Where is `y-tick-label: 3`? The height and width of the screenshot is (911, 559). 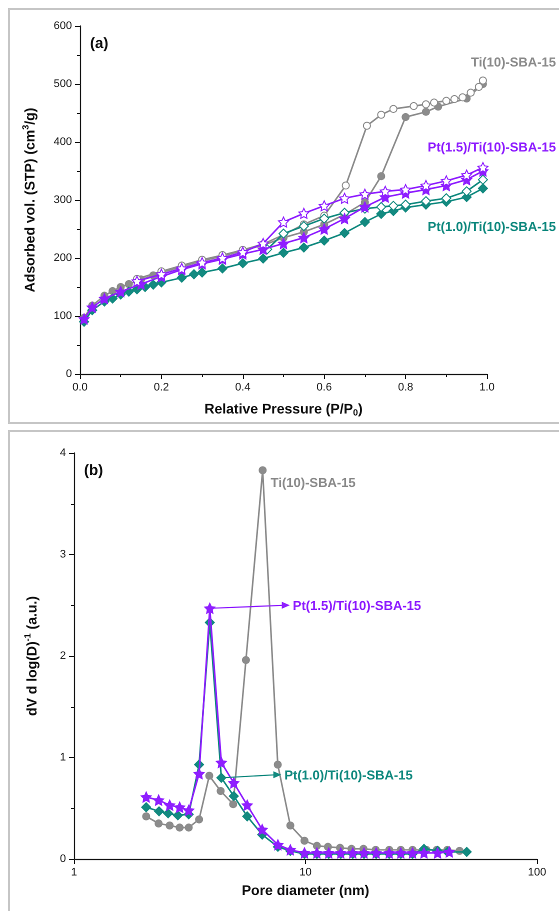
y-tick-label: 3 is located at coordinates (63, 554).